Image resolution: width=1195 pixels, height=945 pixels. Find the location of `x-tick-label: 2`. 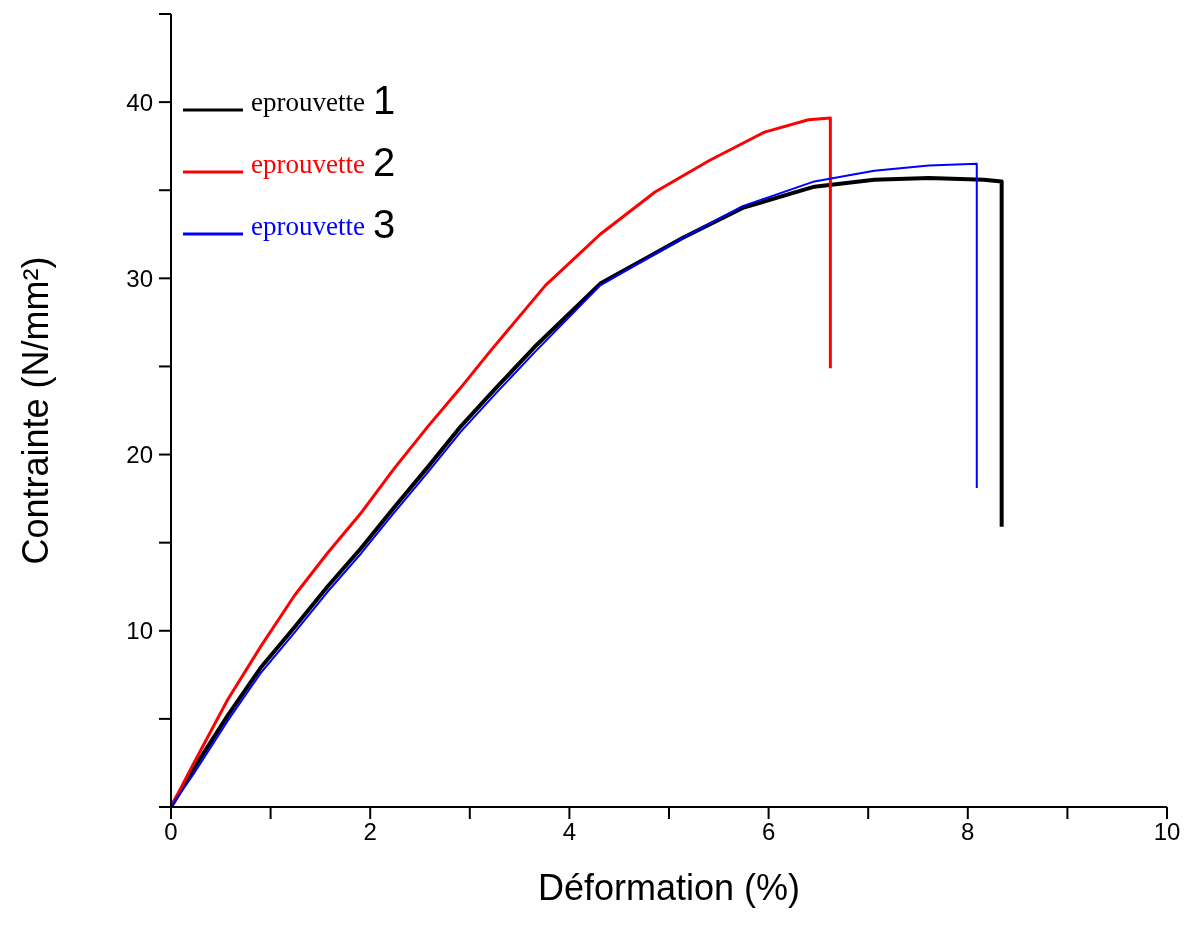

x-tick-label: 2 is located at coordinates (370, 832).